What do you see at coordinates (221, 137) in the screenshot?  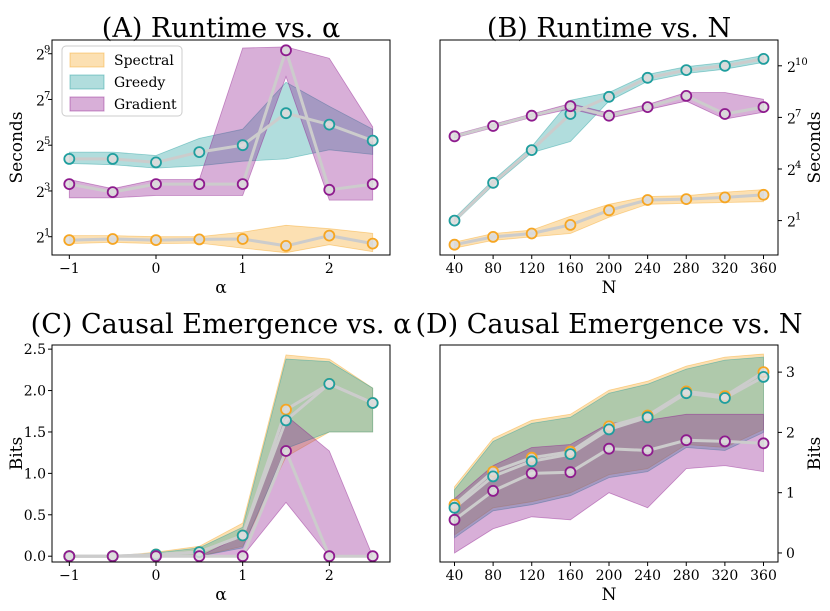 I see `line-greedy` at bounding box center [221, 137].